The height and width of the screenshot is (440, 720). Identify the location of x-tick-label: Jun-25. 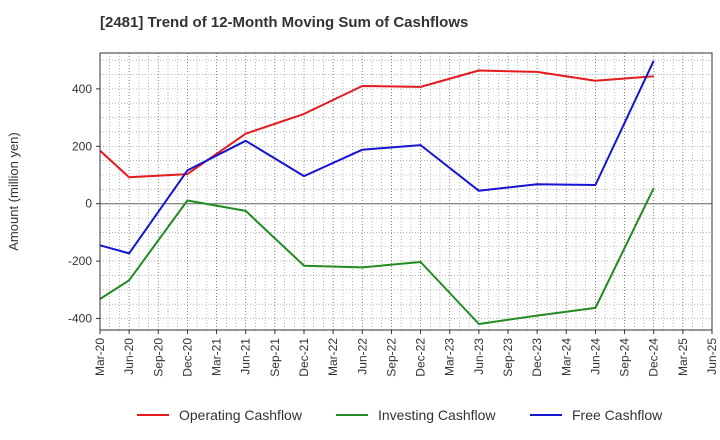
(712, 356).